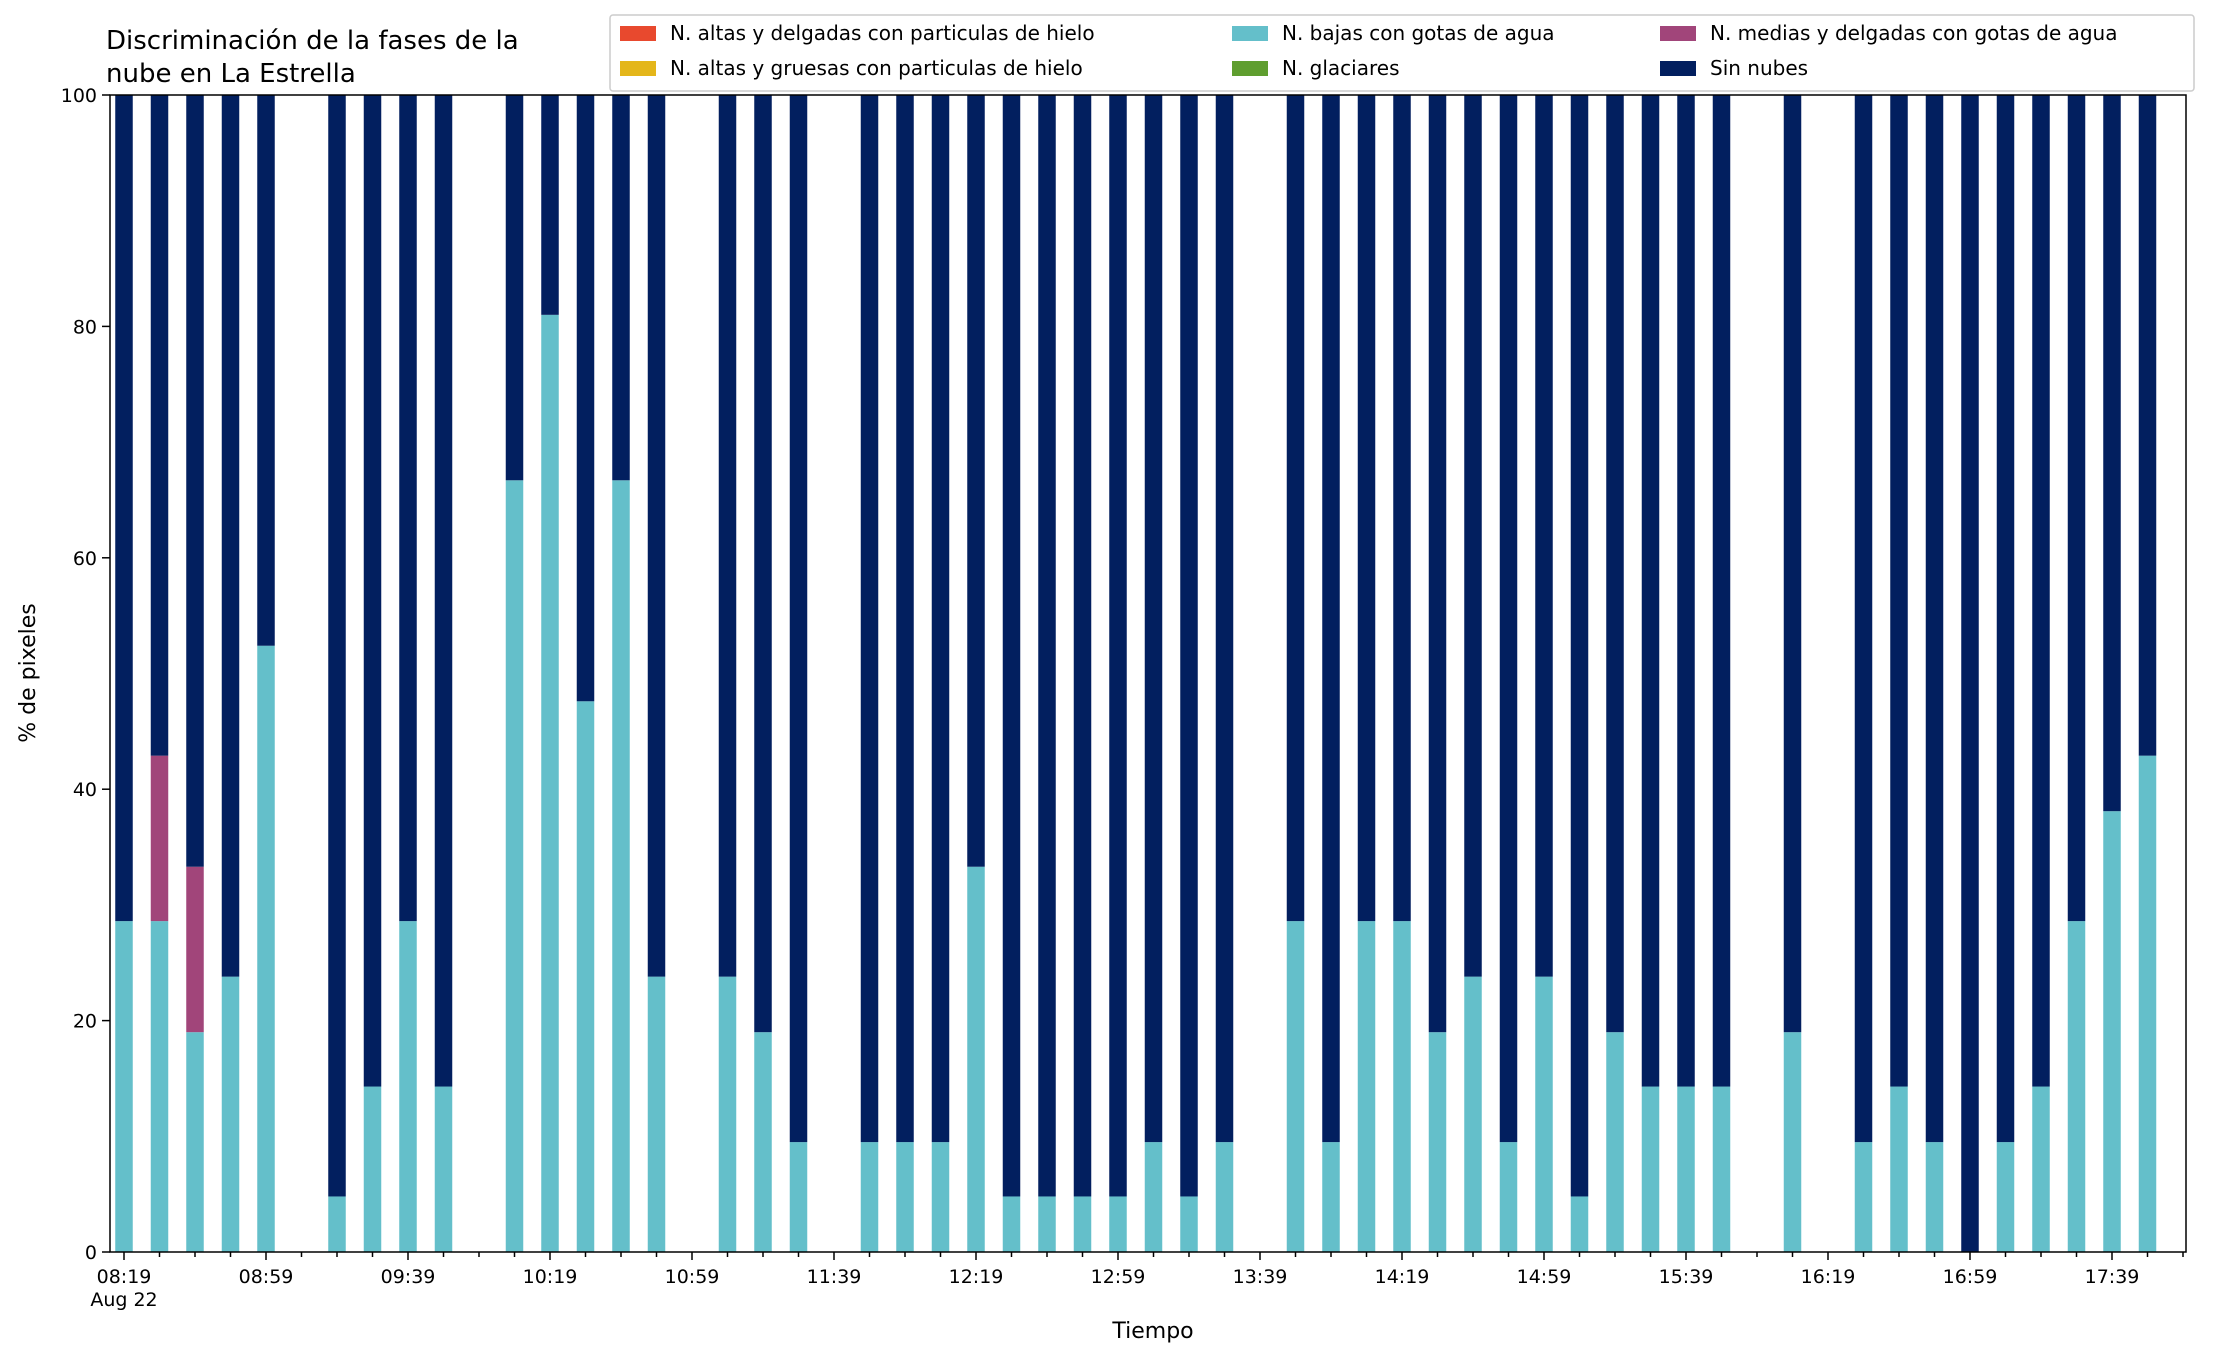 The height and width of the screenshot is (1355, 2216). Describe the element at coordinates (2112, 1277) in the screenshot. I see `x-tick-label: 17:39` at that location.